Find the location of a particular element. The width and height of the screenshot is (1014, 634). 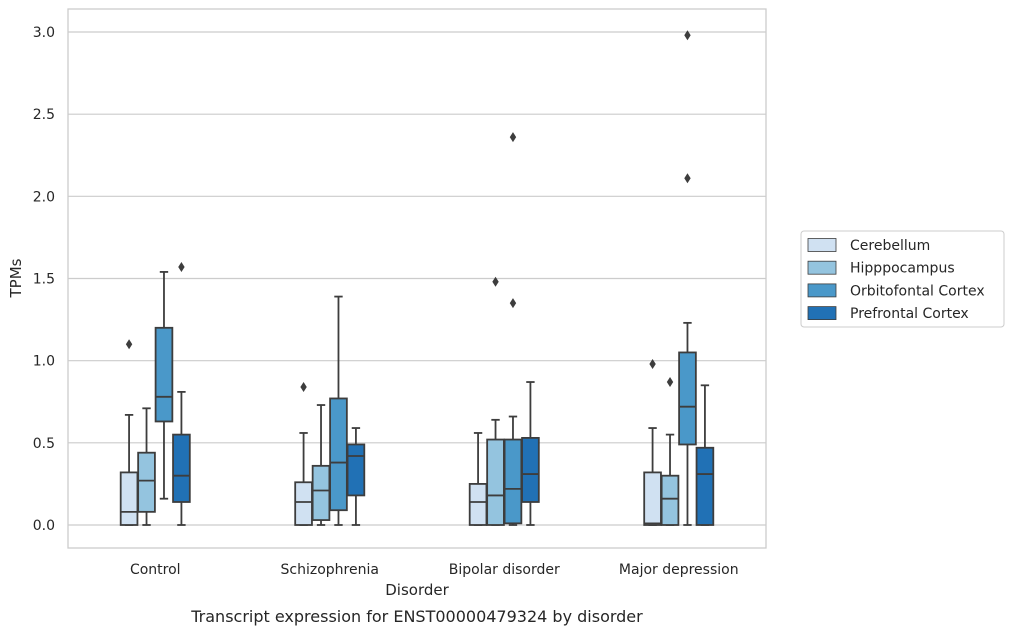

y-tick-label: 1.5 is located at coordinates (44, 280).